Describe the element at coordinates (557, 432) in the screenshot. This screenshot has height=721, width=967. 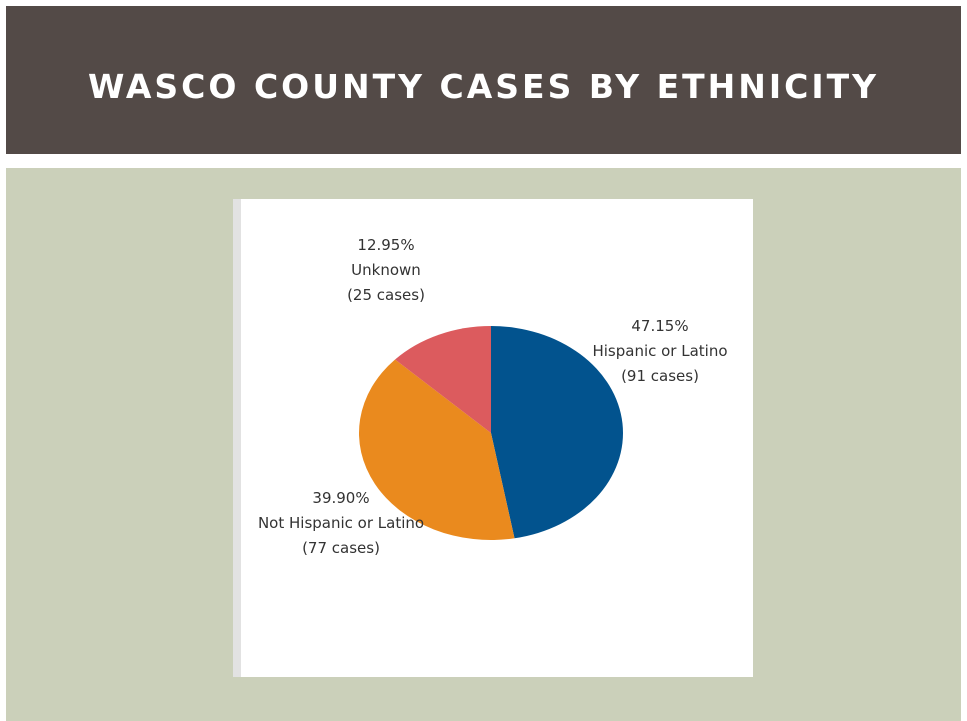
I see `pie-slice-hispanic-or-latino` at that location.